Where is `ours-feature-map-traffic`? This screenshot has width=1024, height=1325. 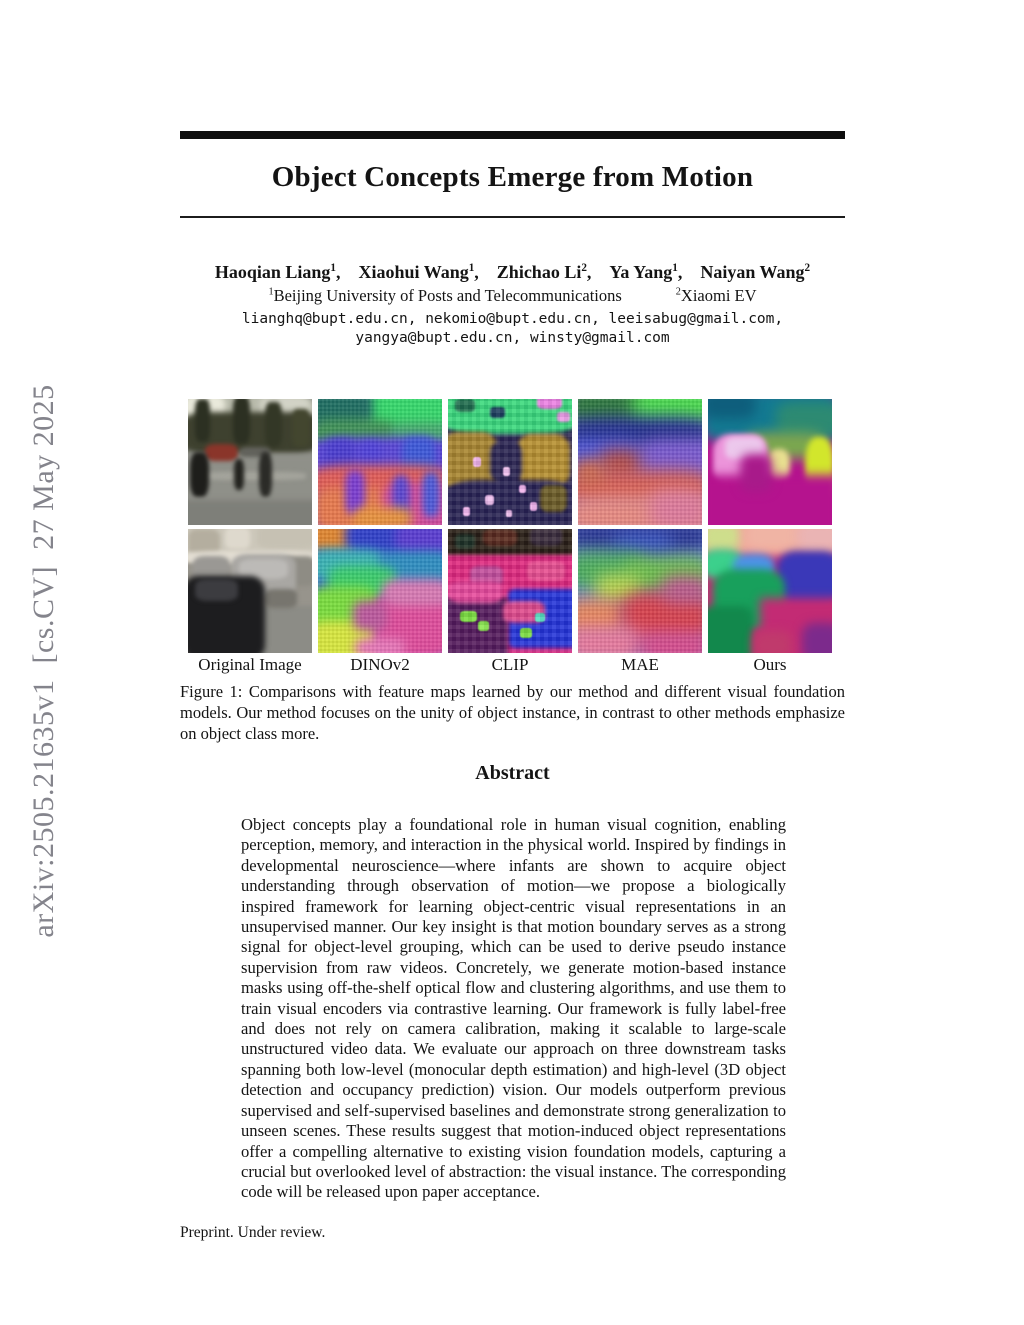
ours-feature-map-traffic is located at coordinates (770, 591).